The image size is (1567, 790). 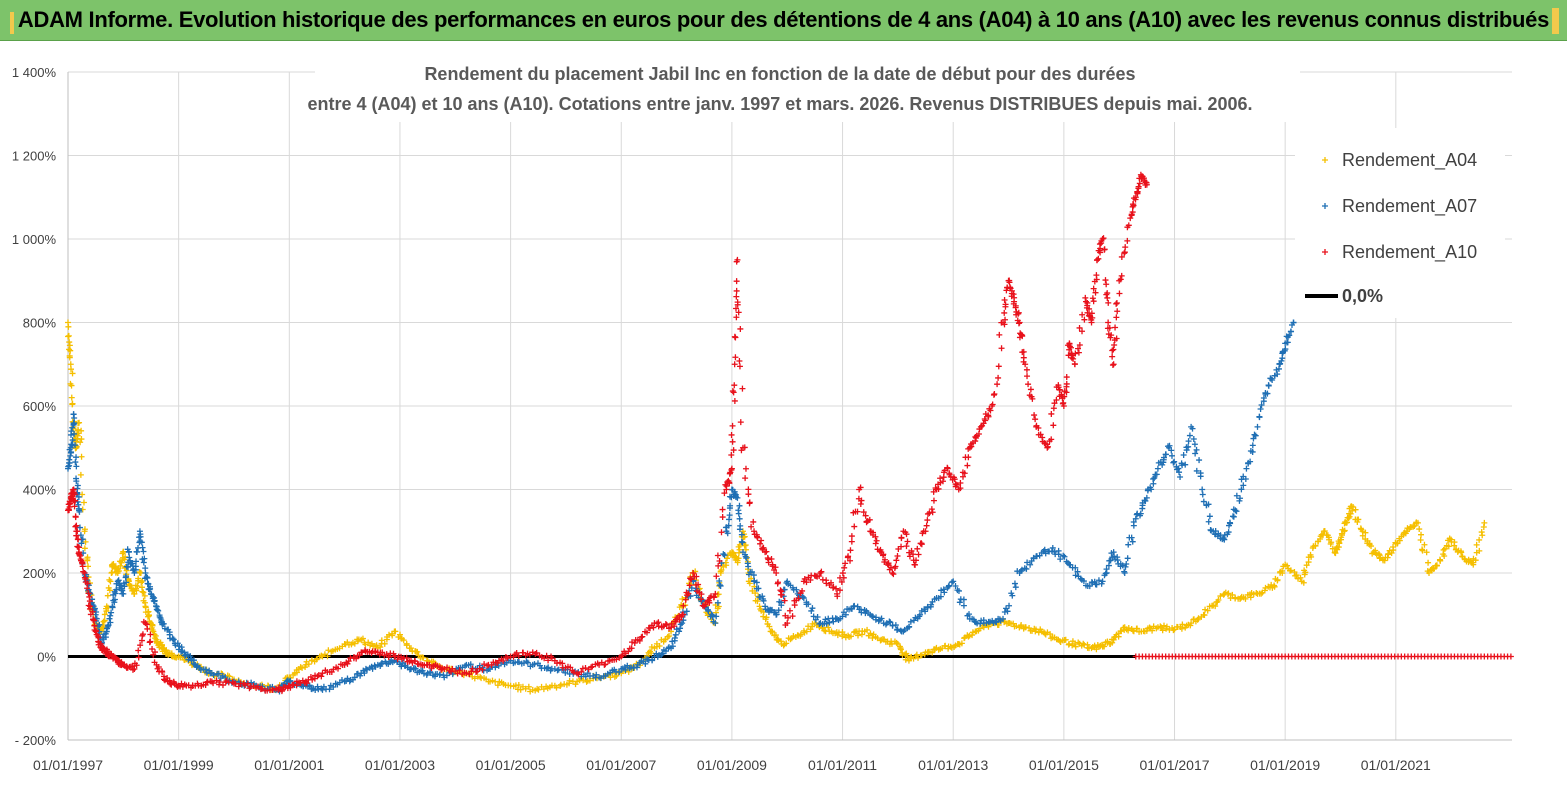 What do you see at coordinates (1409, 252) in the screenshot?
I see `legend-label: Rendement_A10` at bounding box center [1409, 252].